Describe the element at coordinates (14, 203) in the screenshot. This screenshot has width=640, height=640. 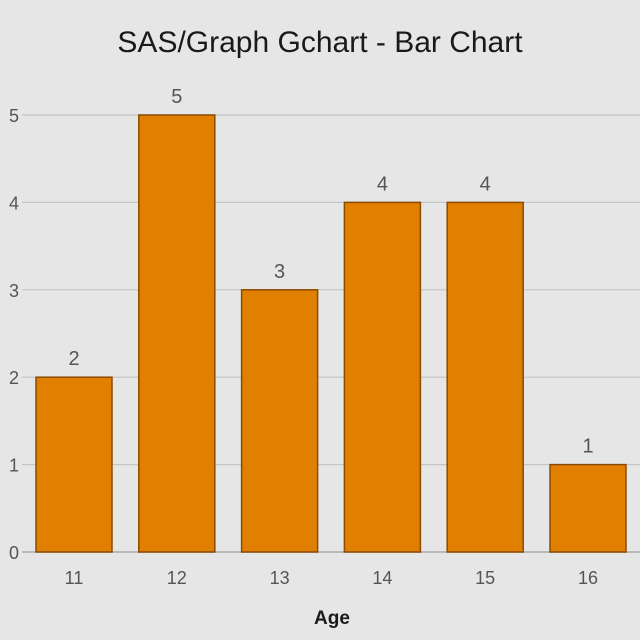
I see `y-tick-label: 4` at that location.